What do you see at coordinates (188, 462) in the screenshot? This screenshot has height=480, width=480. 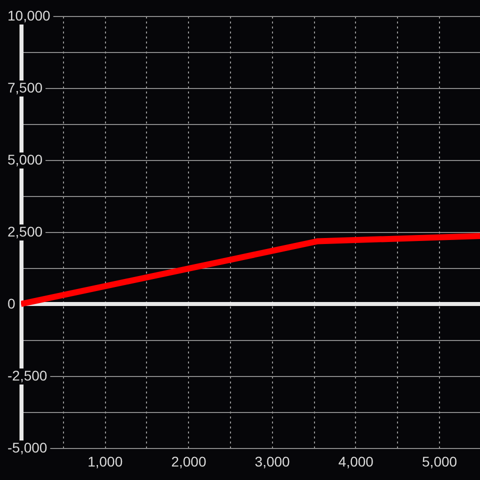 I see `x-tick-label: 2,000` at bounding box center [188, 462].